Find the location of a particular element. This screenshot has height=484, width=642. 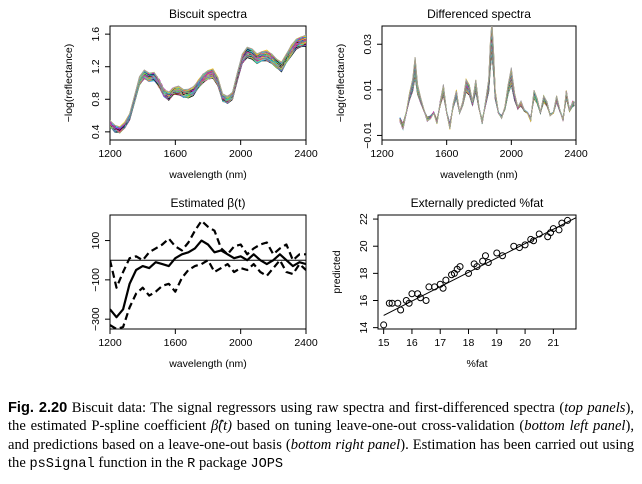

y-tick-label: 100 is located at coordinates (96, 241).